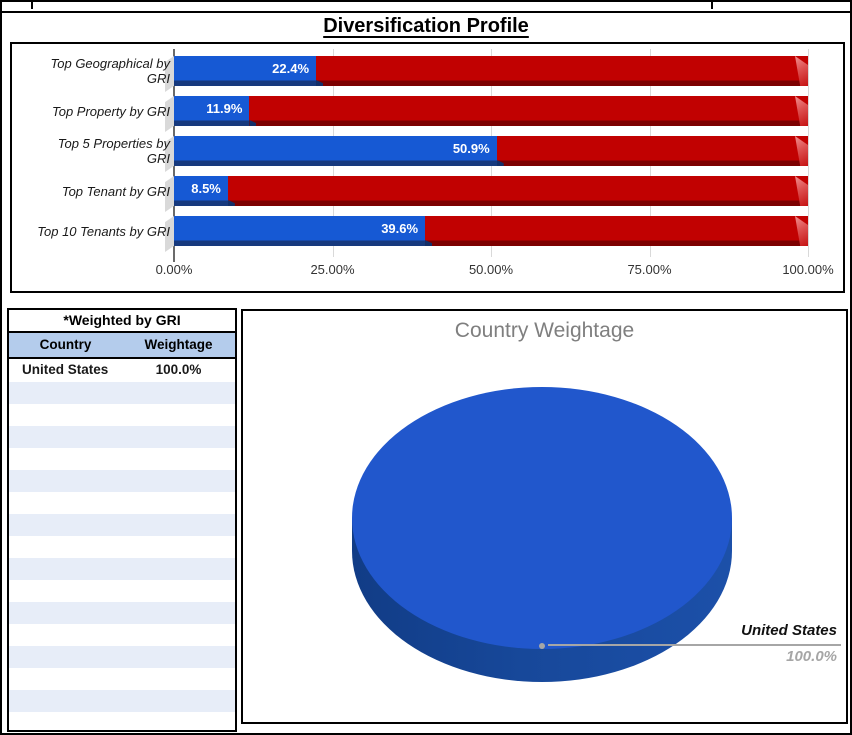 This screenshot has width=852, height=735. Describe the element at coordinates (808, 269) in the screenshot. I see `x-tick-label: 100.00%` at that location.